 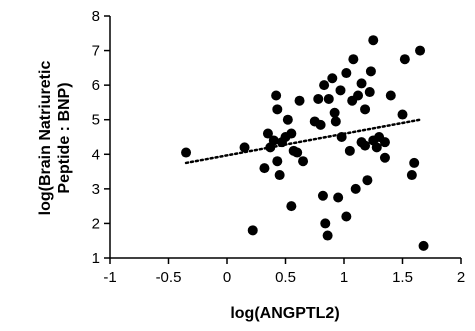 What do you see at coordinates (402, 277) in the screenshot?
I see `x-tick-label: 1.5` at bounding box center [402, 277].